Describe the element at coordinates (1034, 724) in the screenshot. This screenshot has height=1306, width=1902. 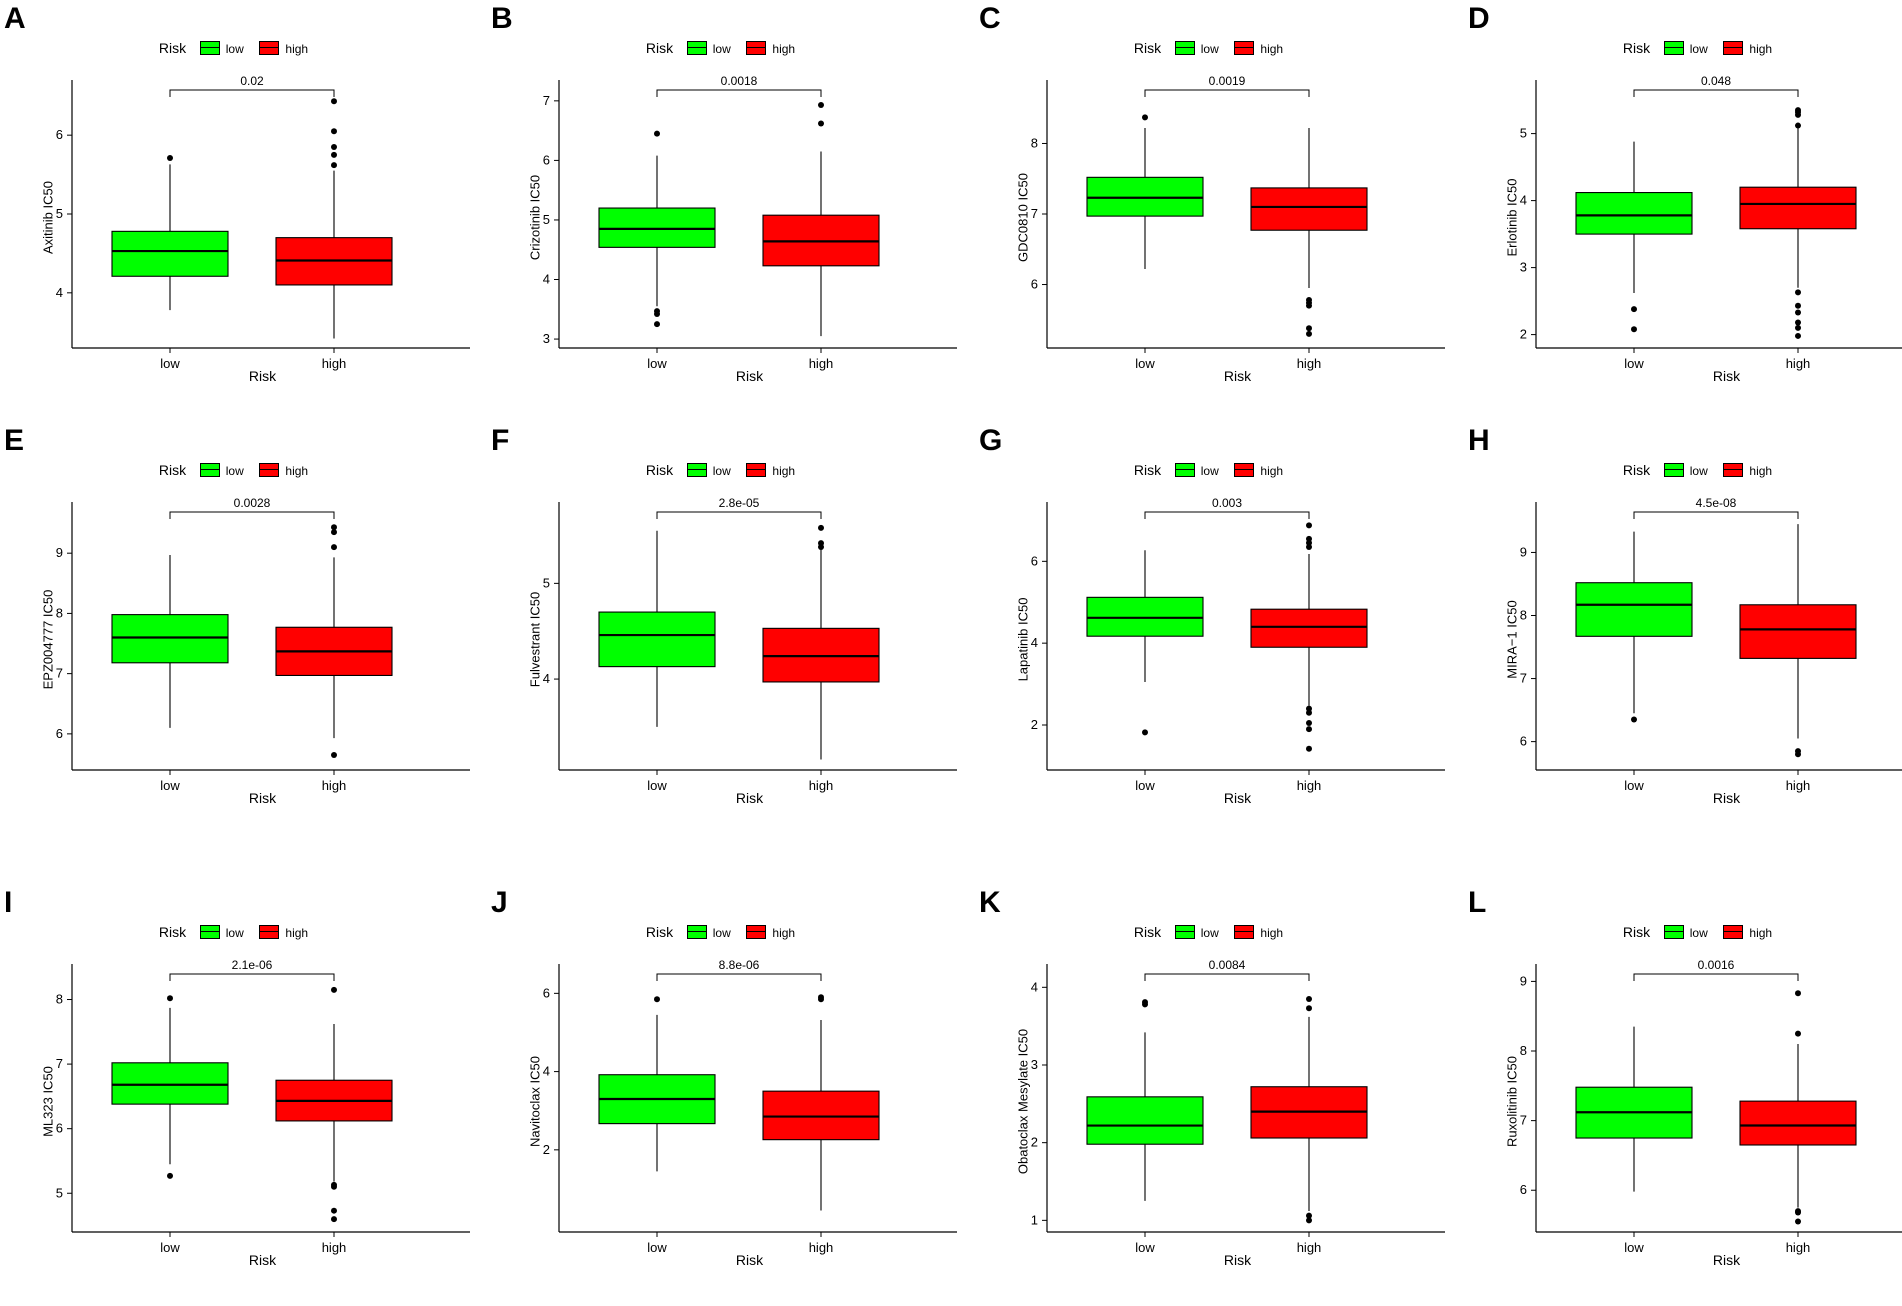
I see `y-tick-label: 2` at that location.